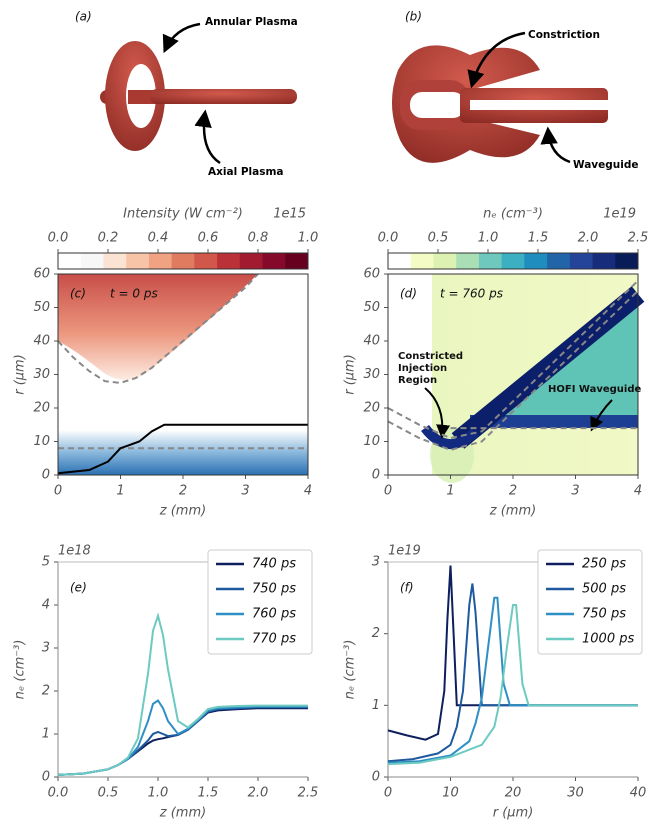 Image resolution: width=649 pixels, height=827 pixels. I want to click on colorbar-label: Intensity (W cm⁻²), so click(183, 214).